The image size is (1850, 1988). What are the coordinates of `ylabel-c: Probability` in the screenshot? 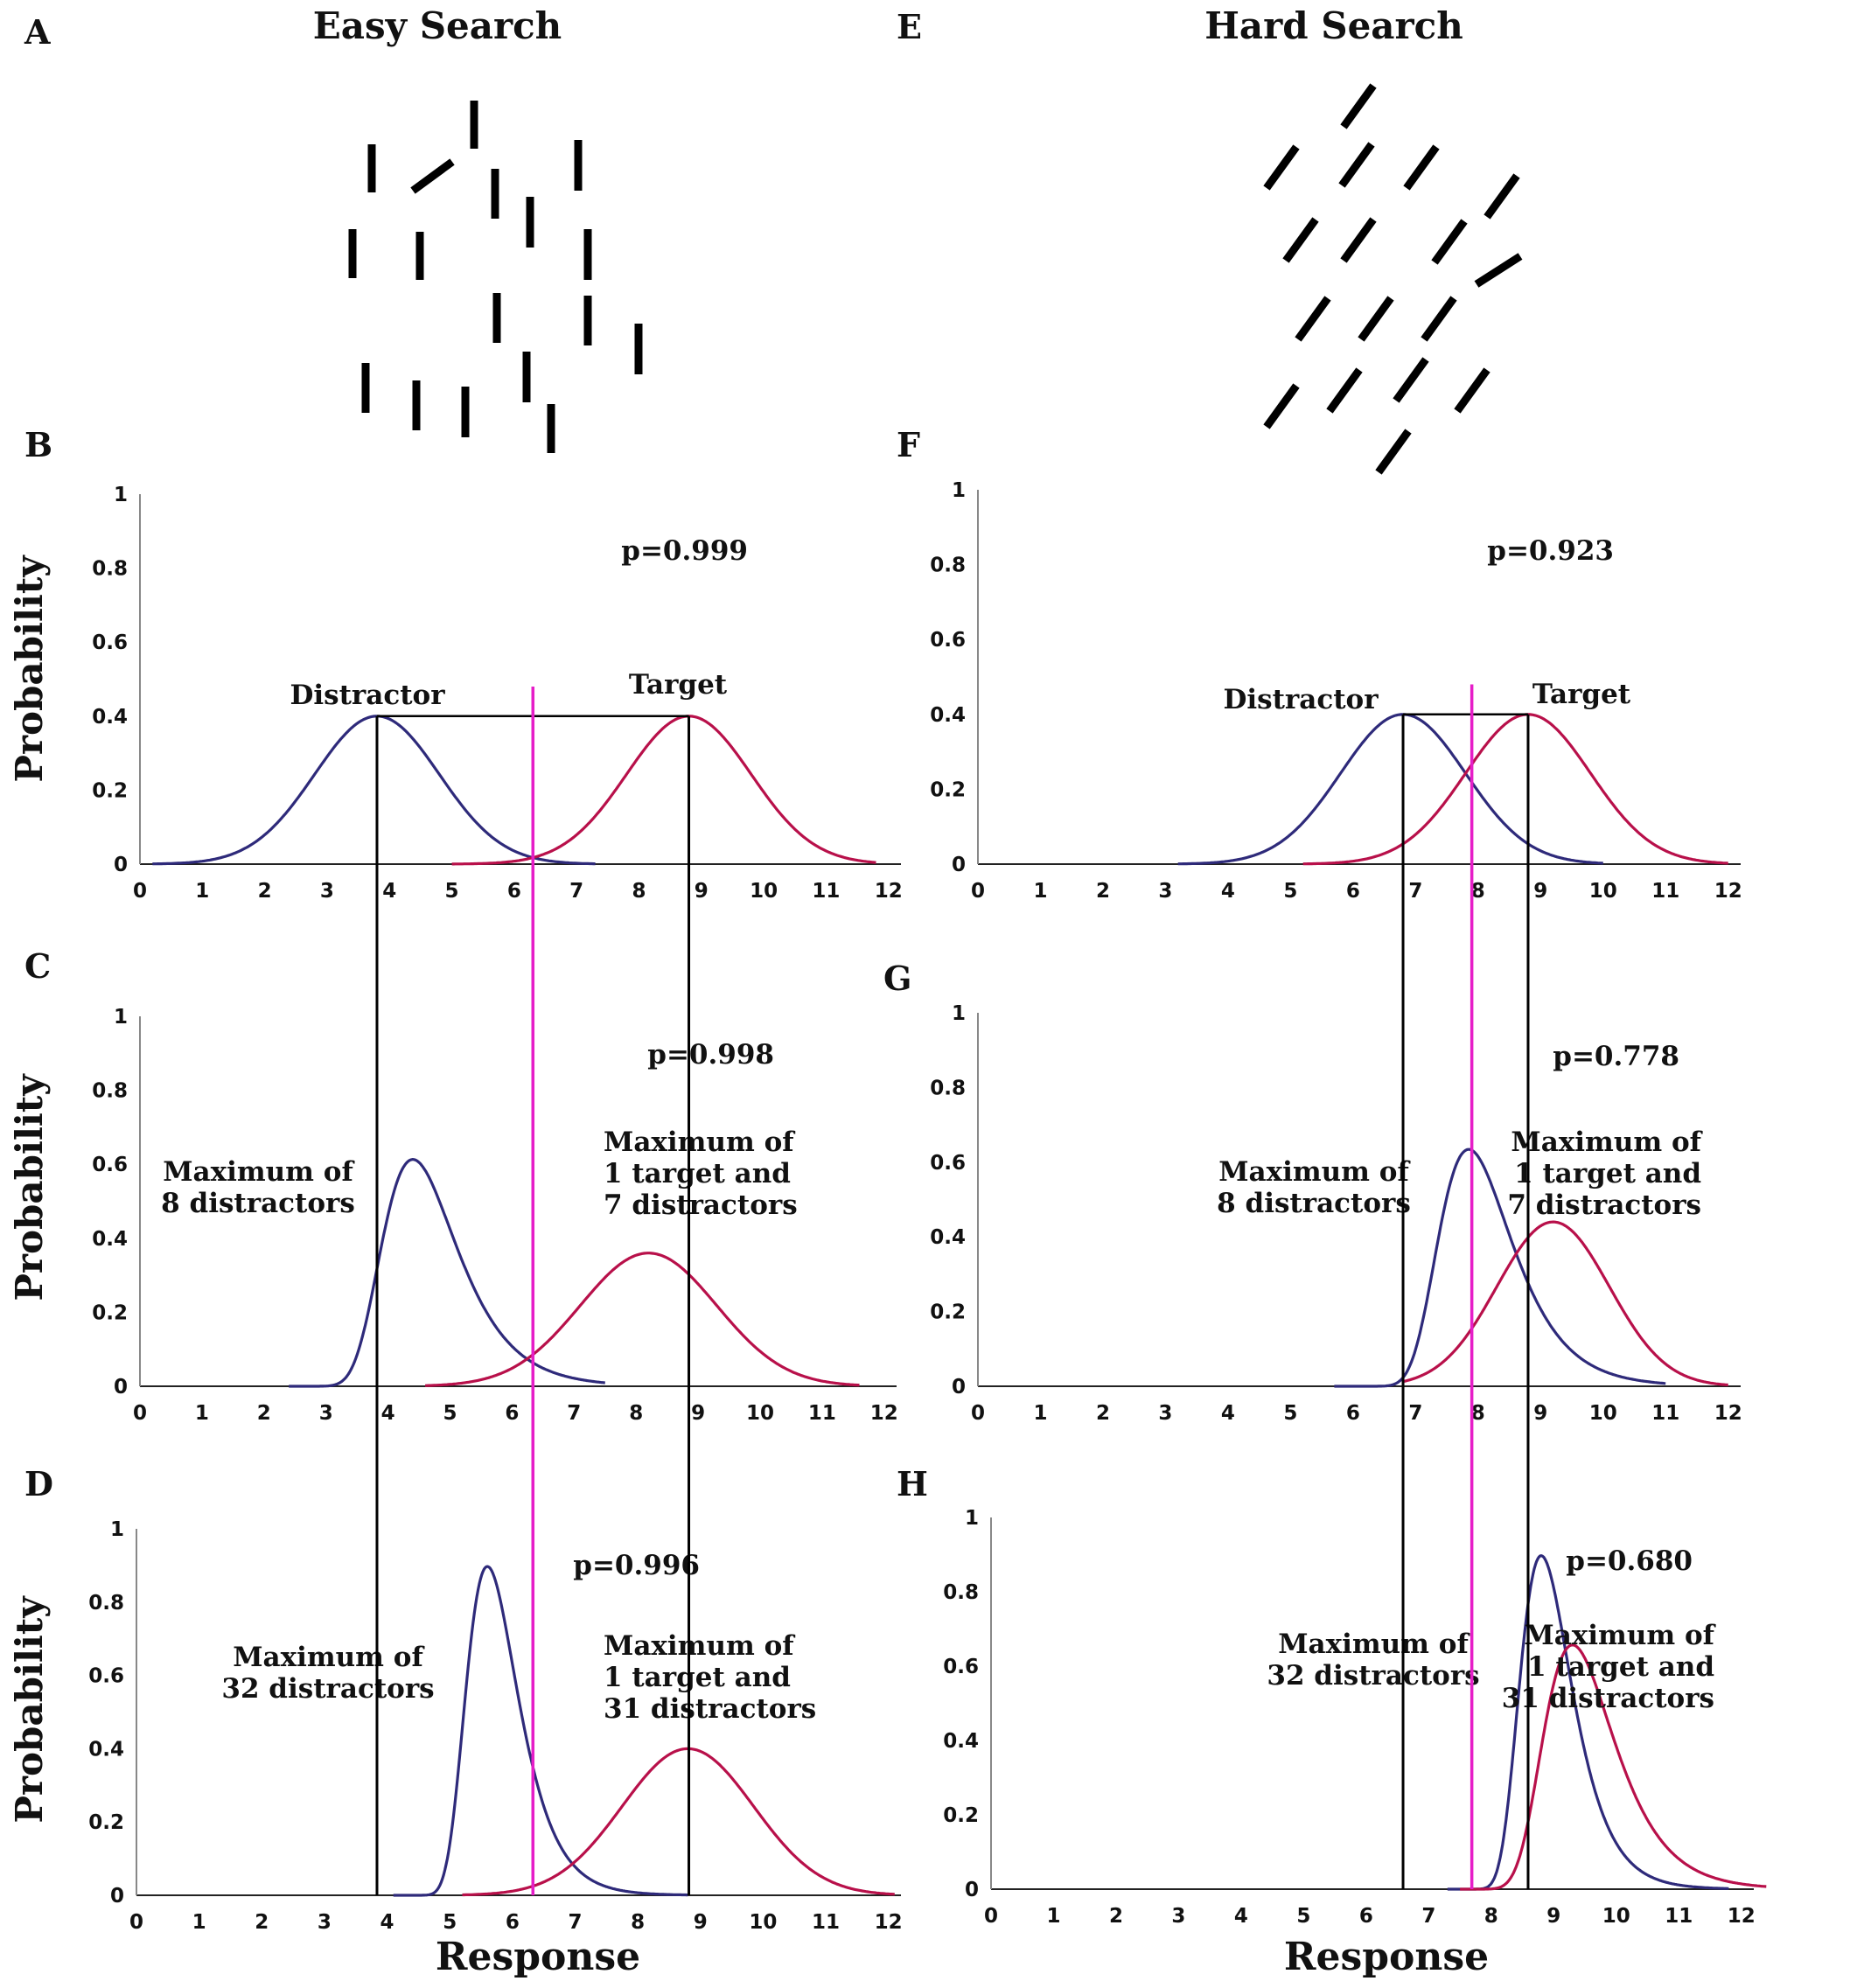 It's located at (30, 1187).